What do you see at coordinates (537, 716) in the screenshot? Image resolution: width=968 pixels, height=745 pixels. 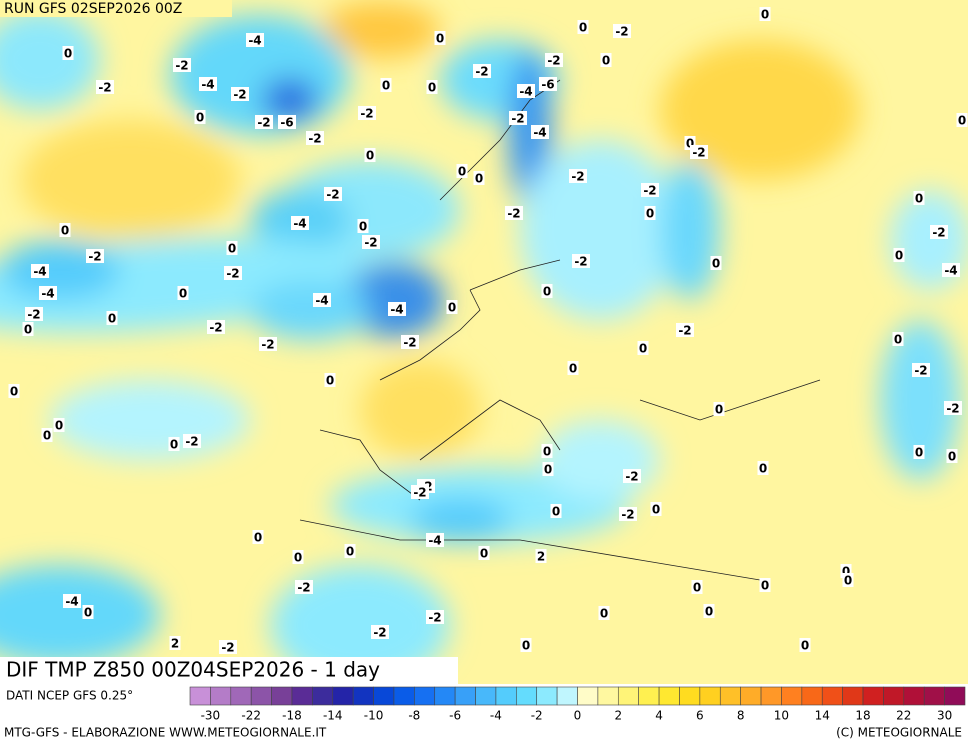 I see `colorbar-tick-label: -2` at bounding box center [537, 716].